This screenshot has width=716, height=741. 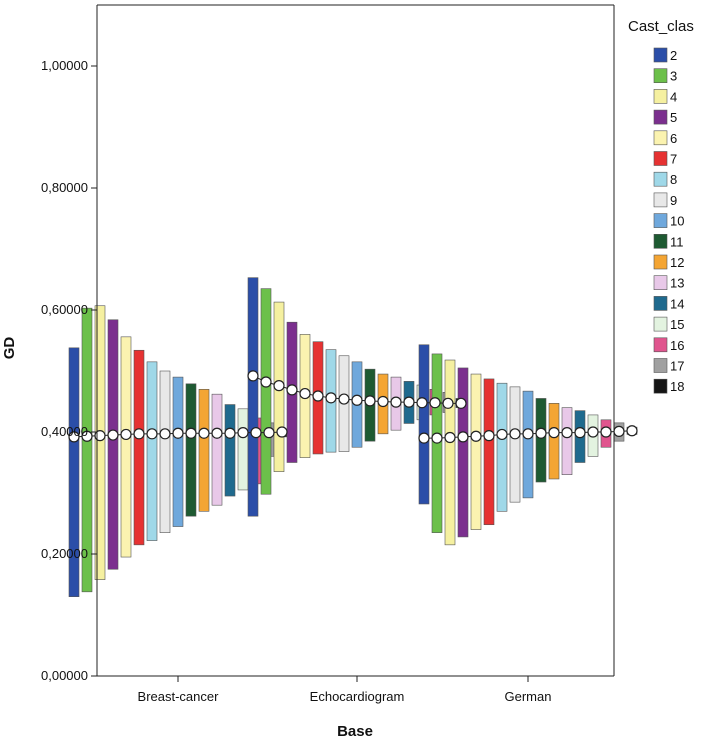 I want to click on legend-label: 14, so click(x=677, y=303).